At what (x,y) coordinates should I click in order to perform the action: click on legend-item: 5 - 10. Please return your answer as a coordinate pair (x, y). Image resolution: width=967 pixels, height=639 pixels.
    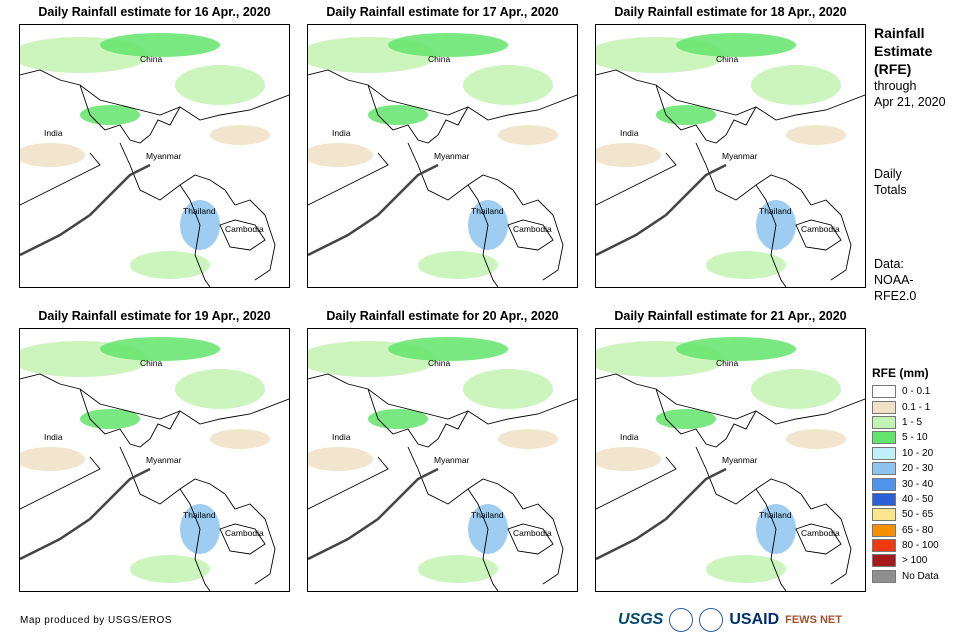
    Looking at the image, I should click on (919, 437).